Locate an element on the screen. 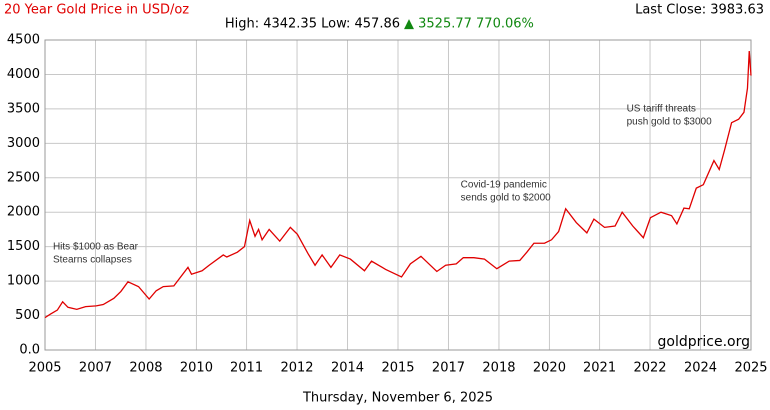 Image resolution: width=770 pixels, height=410 pixels. x-tick-label: 2022 is located at coordinates (649, 368).